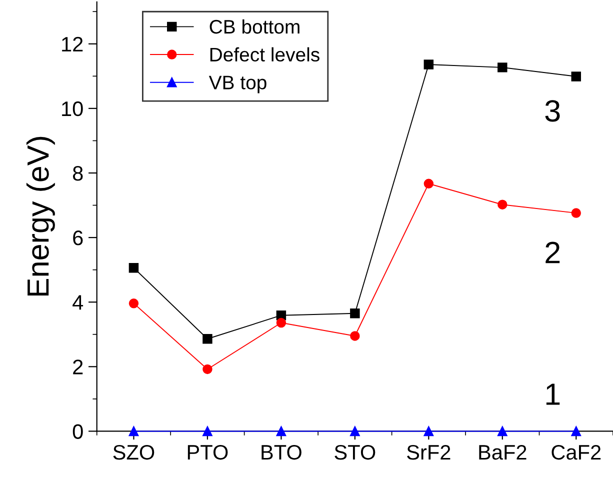 The image size is (613, 477). What do you see at coordinates (78, 367) in the screenshot?
I see `y-tick-label: 2` at bounding box center [78, 367].